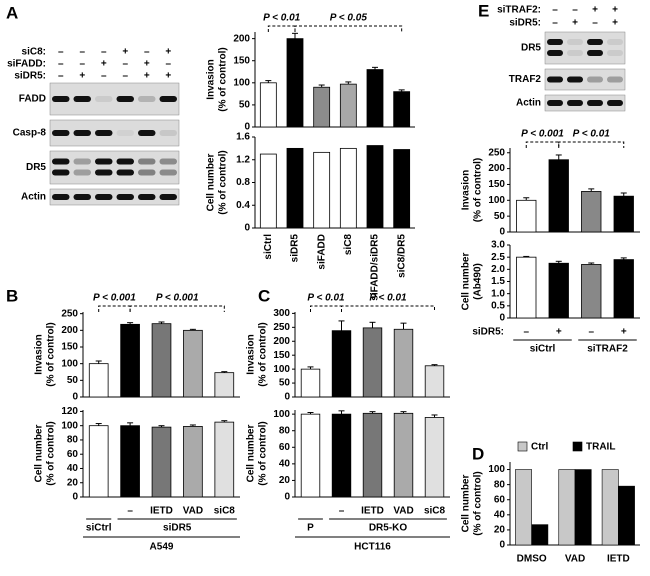 The image size is (650, 576). I want to click on x-tick-label: siFADD/siDR5, so click(375, 267).